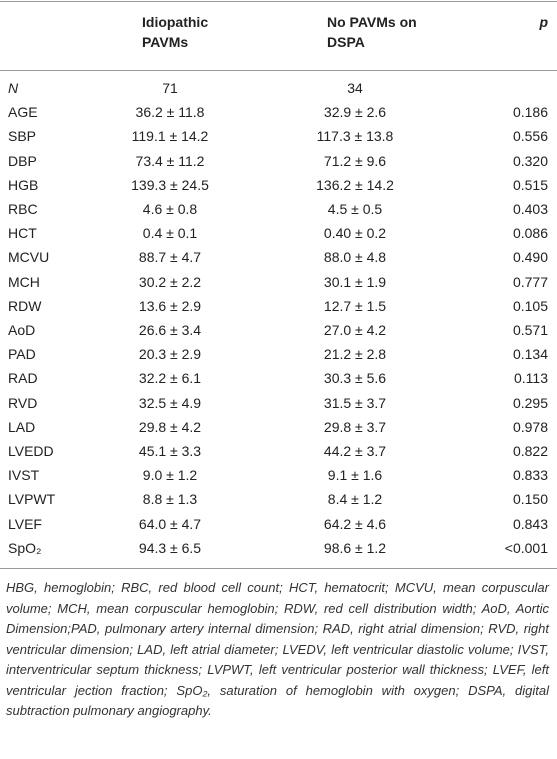  Describe the element at coordinates (175, 32) in the screenshot. I see `header-cell: Idiopathic PAVMs` at that location.